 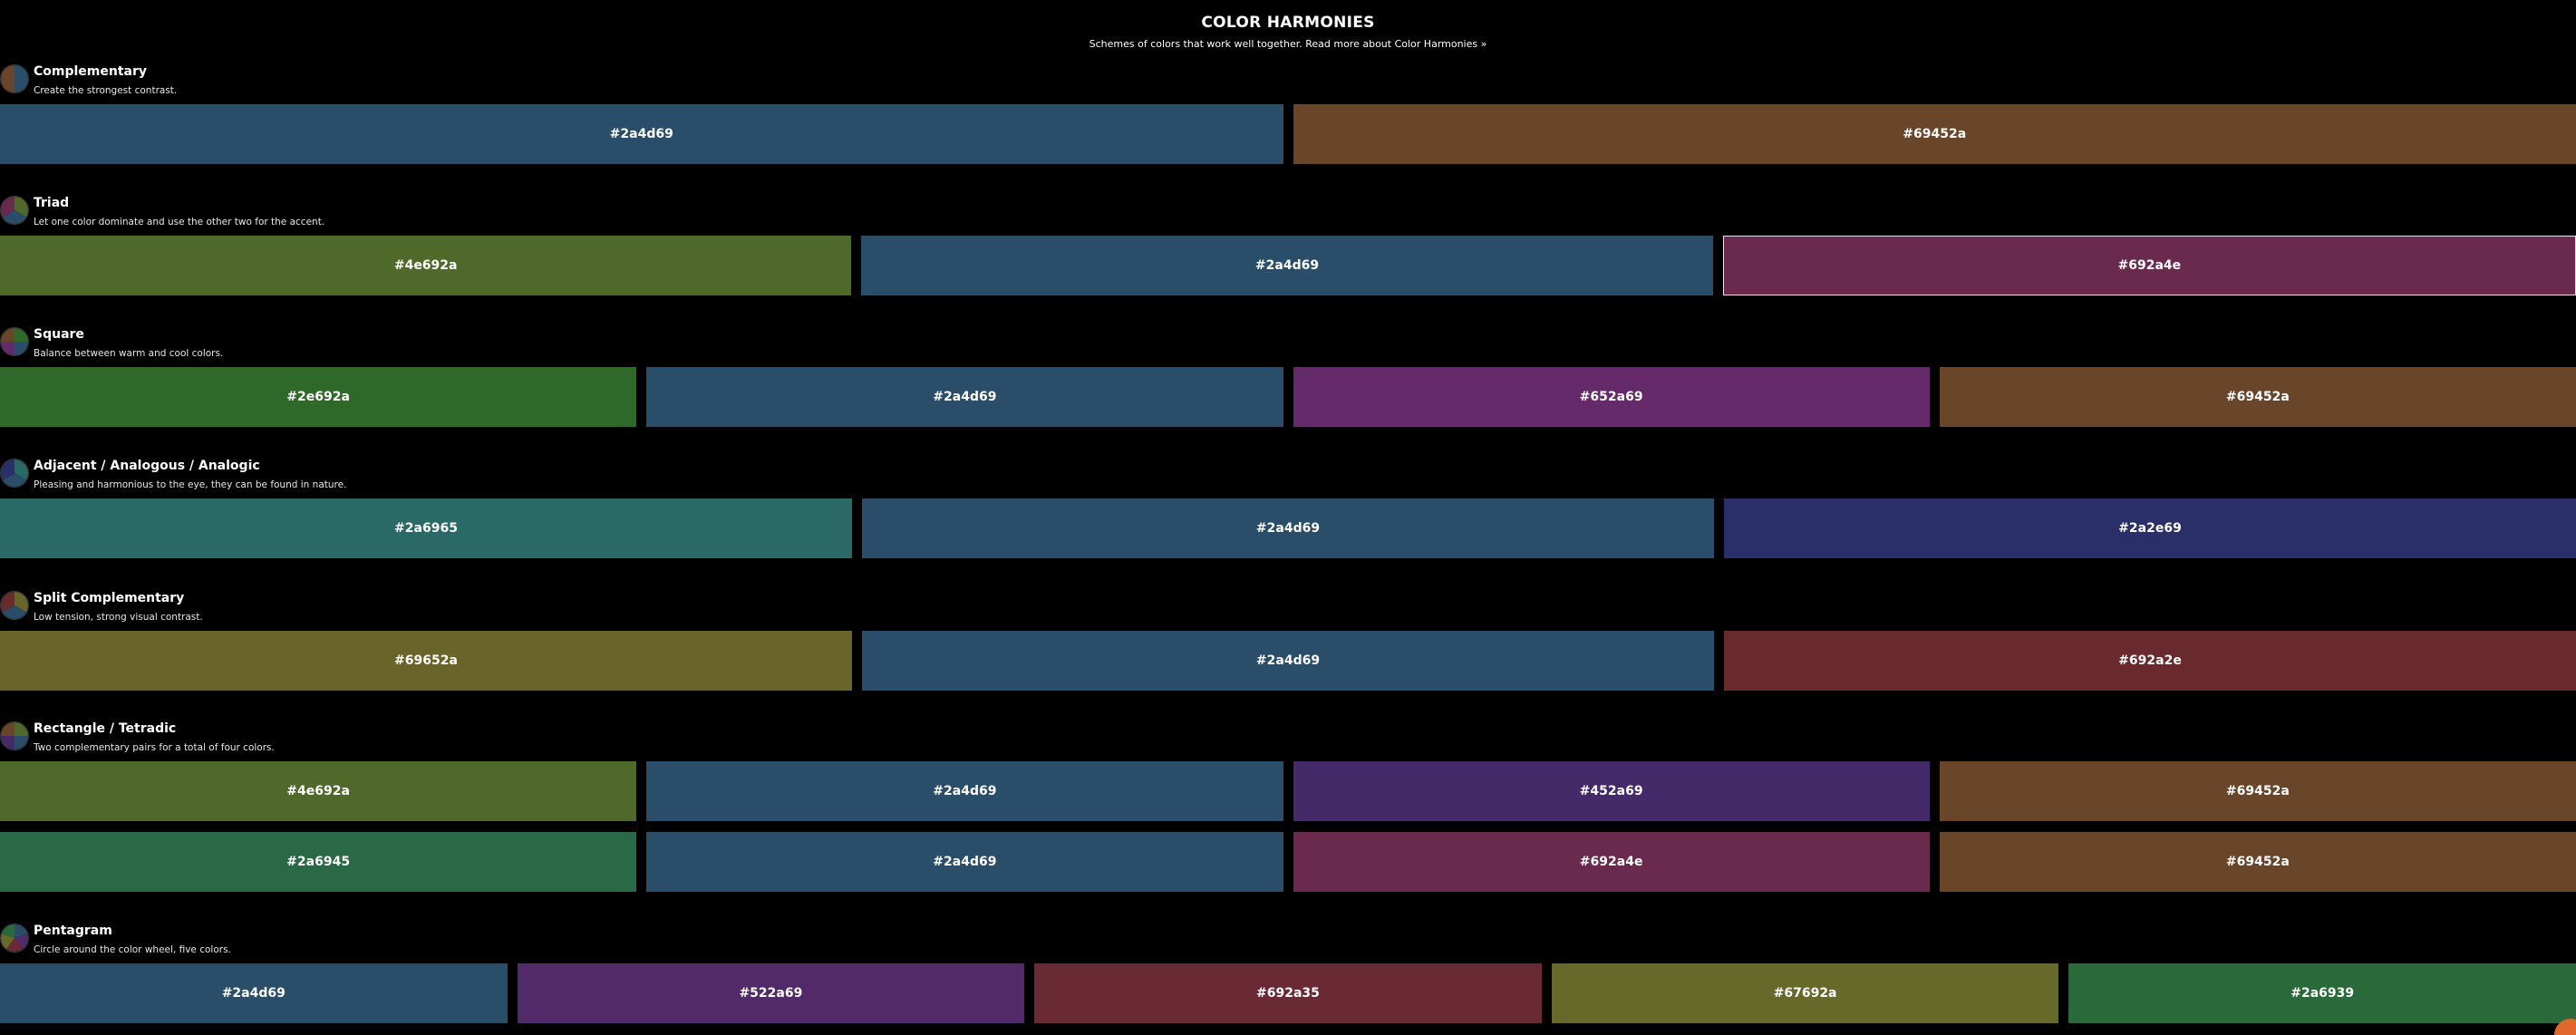 I want to click on section-description: Balance between warm and cool colors., so click(x=129, y=353).